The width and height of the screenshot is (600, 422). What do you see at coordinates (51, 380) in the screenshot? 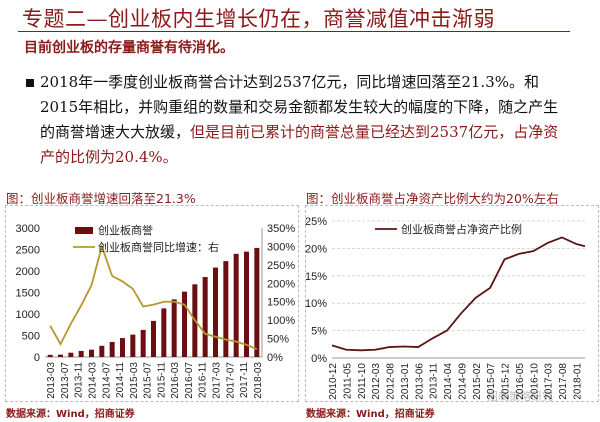
I see `x-tick-label: 2013-03` at bounding box center [51, 380].